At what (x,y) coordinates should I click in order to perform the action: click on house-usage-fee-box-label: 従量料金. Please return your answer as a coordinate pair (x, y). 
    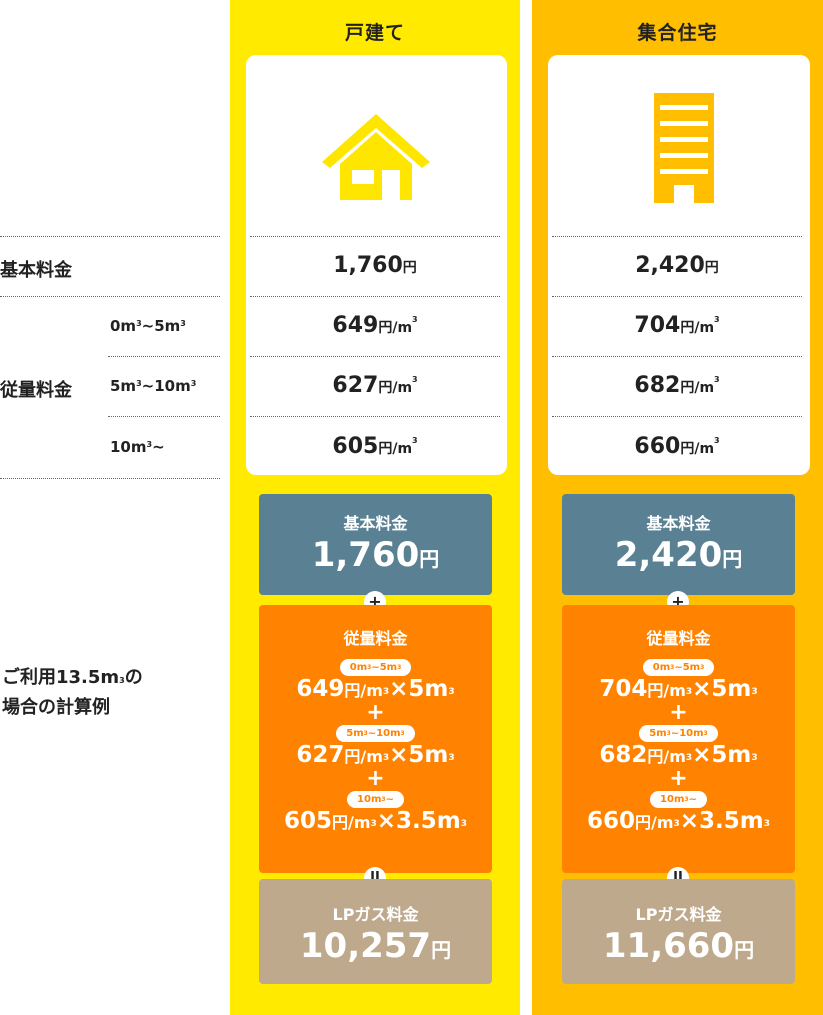
    Looking at the image, I should click on (375, 638).